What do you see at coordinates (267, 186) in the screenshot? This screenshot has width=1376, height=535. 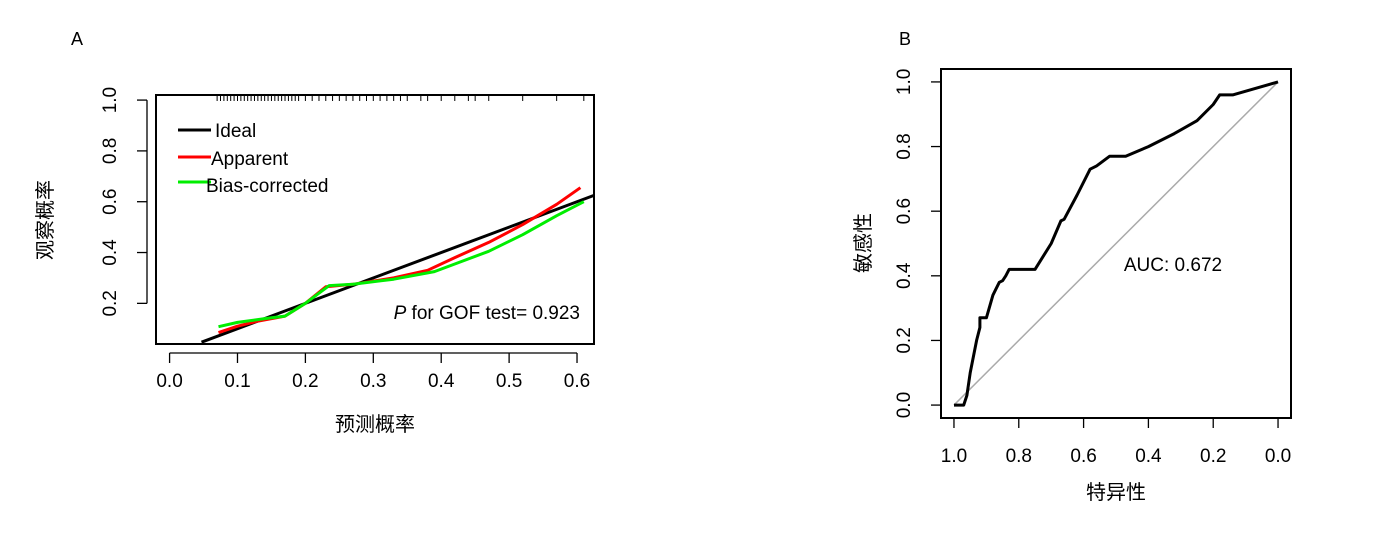 I see `legend-label-bias-corrected: Bias-corrected` at bounding box center [267, 186].